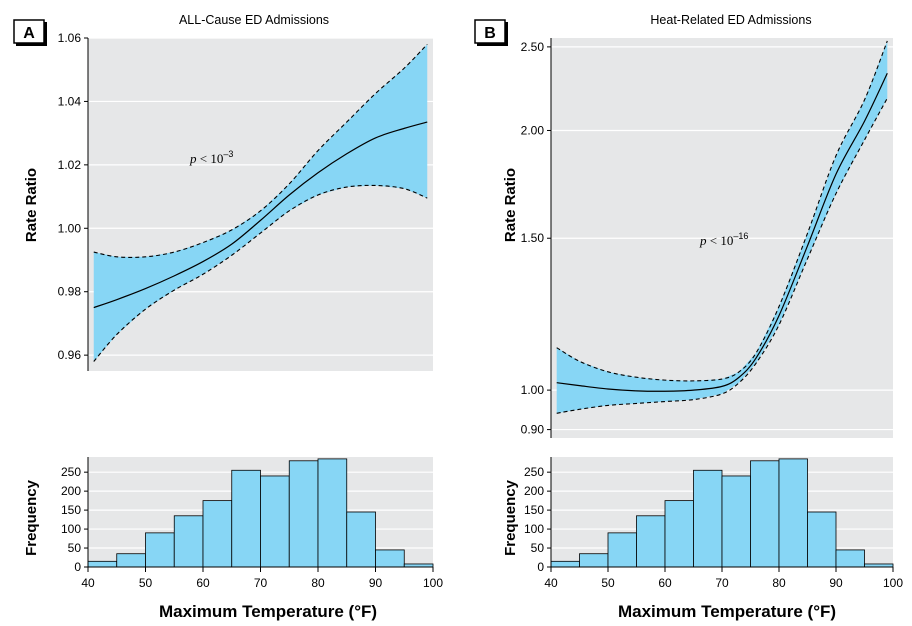 Image resolution: width=912 pixels, height=626 pixels. What do you see at coordinates (31, 205) in the screenshot?
I see `chart-a-ylabel: Rate Ratio` at bounding box center [31, 205].